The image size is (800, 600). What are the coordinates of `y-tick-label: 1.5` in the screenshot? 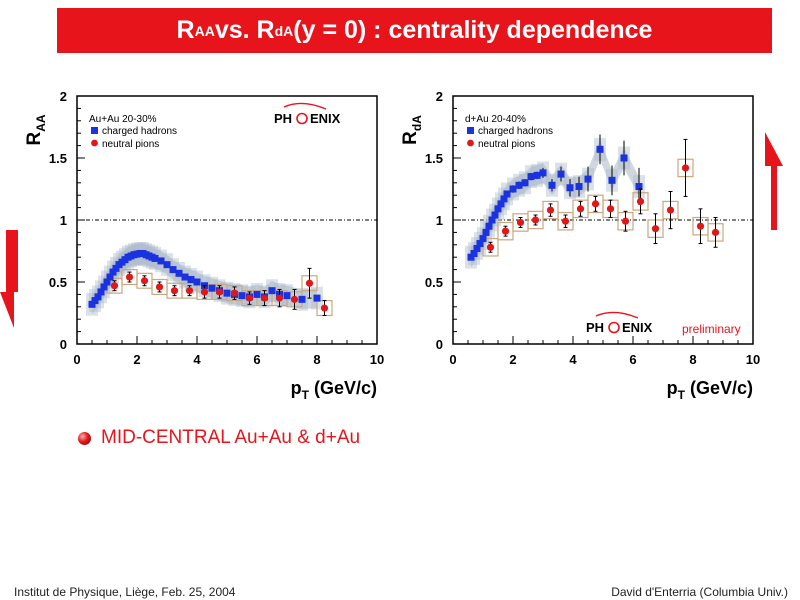 It's located at (434, 158).